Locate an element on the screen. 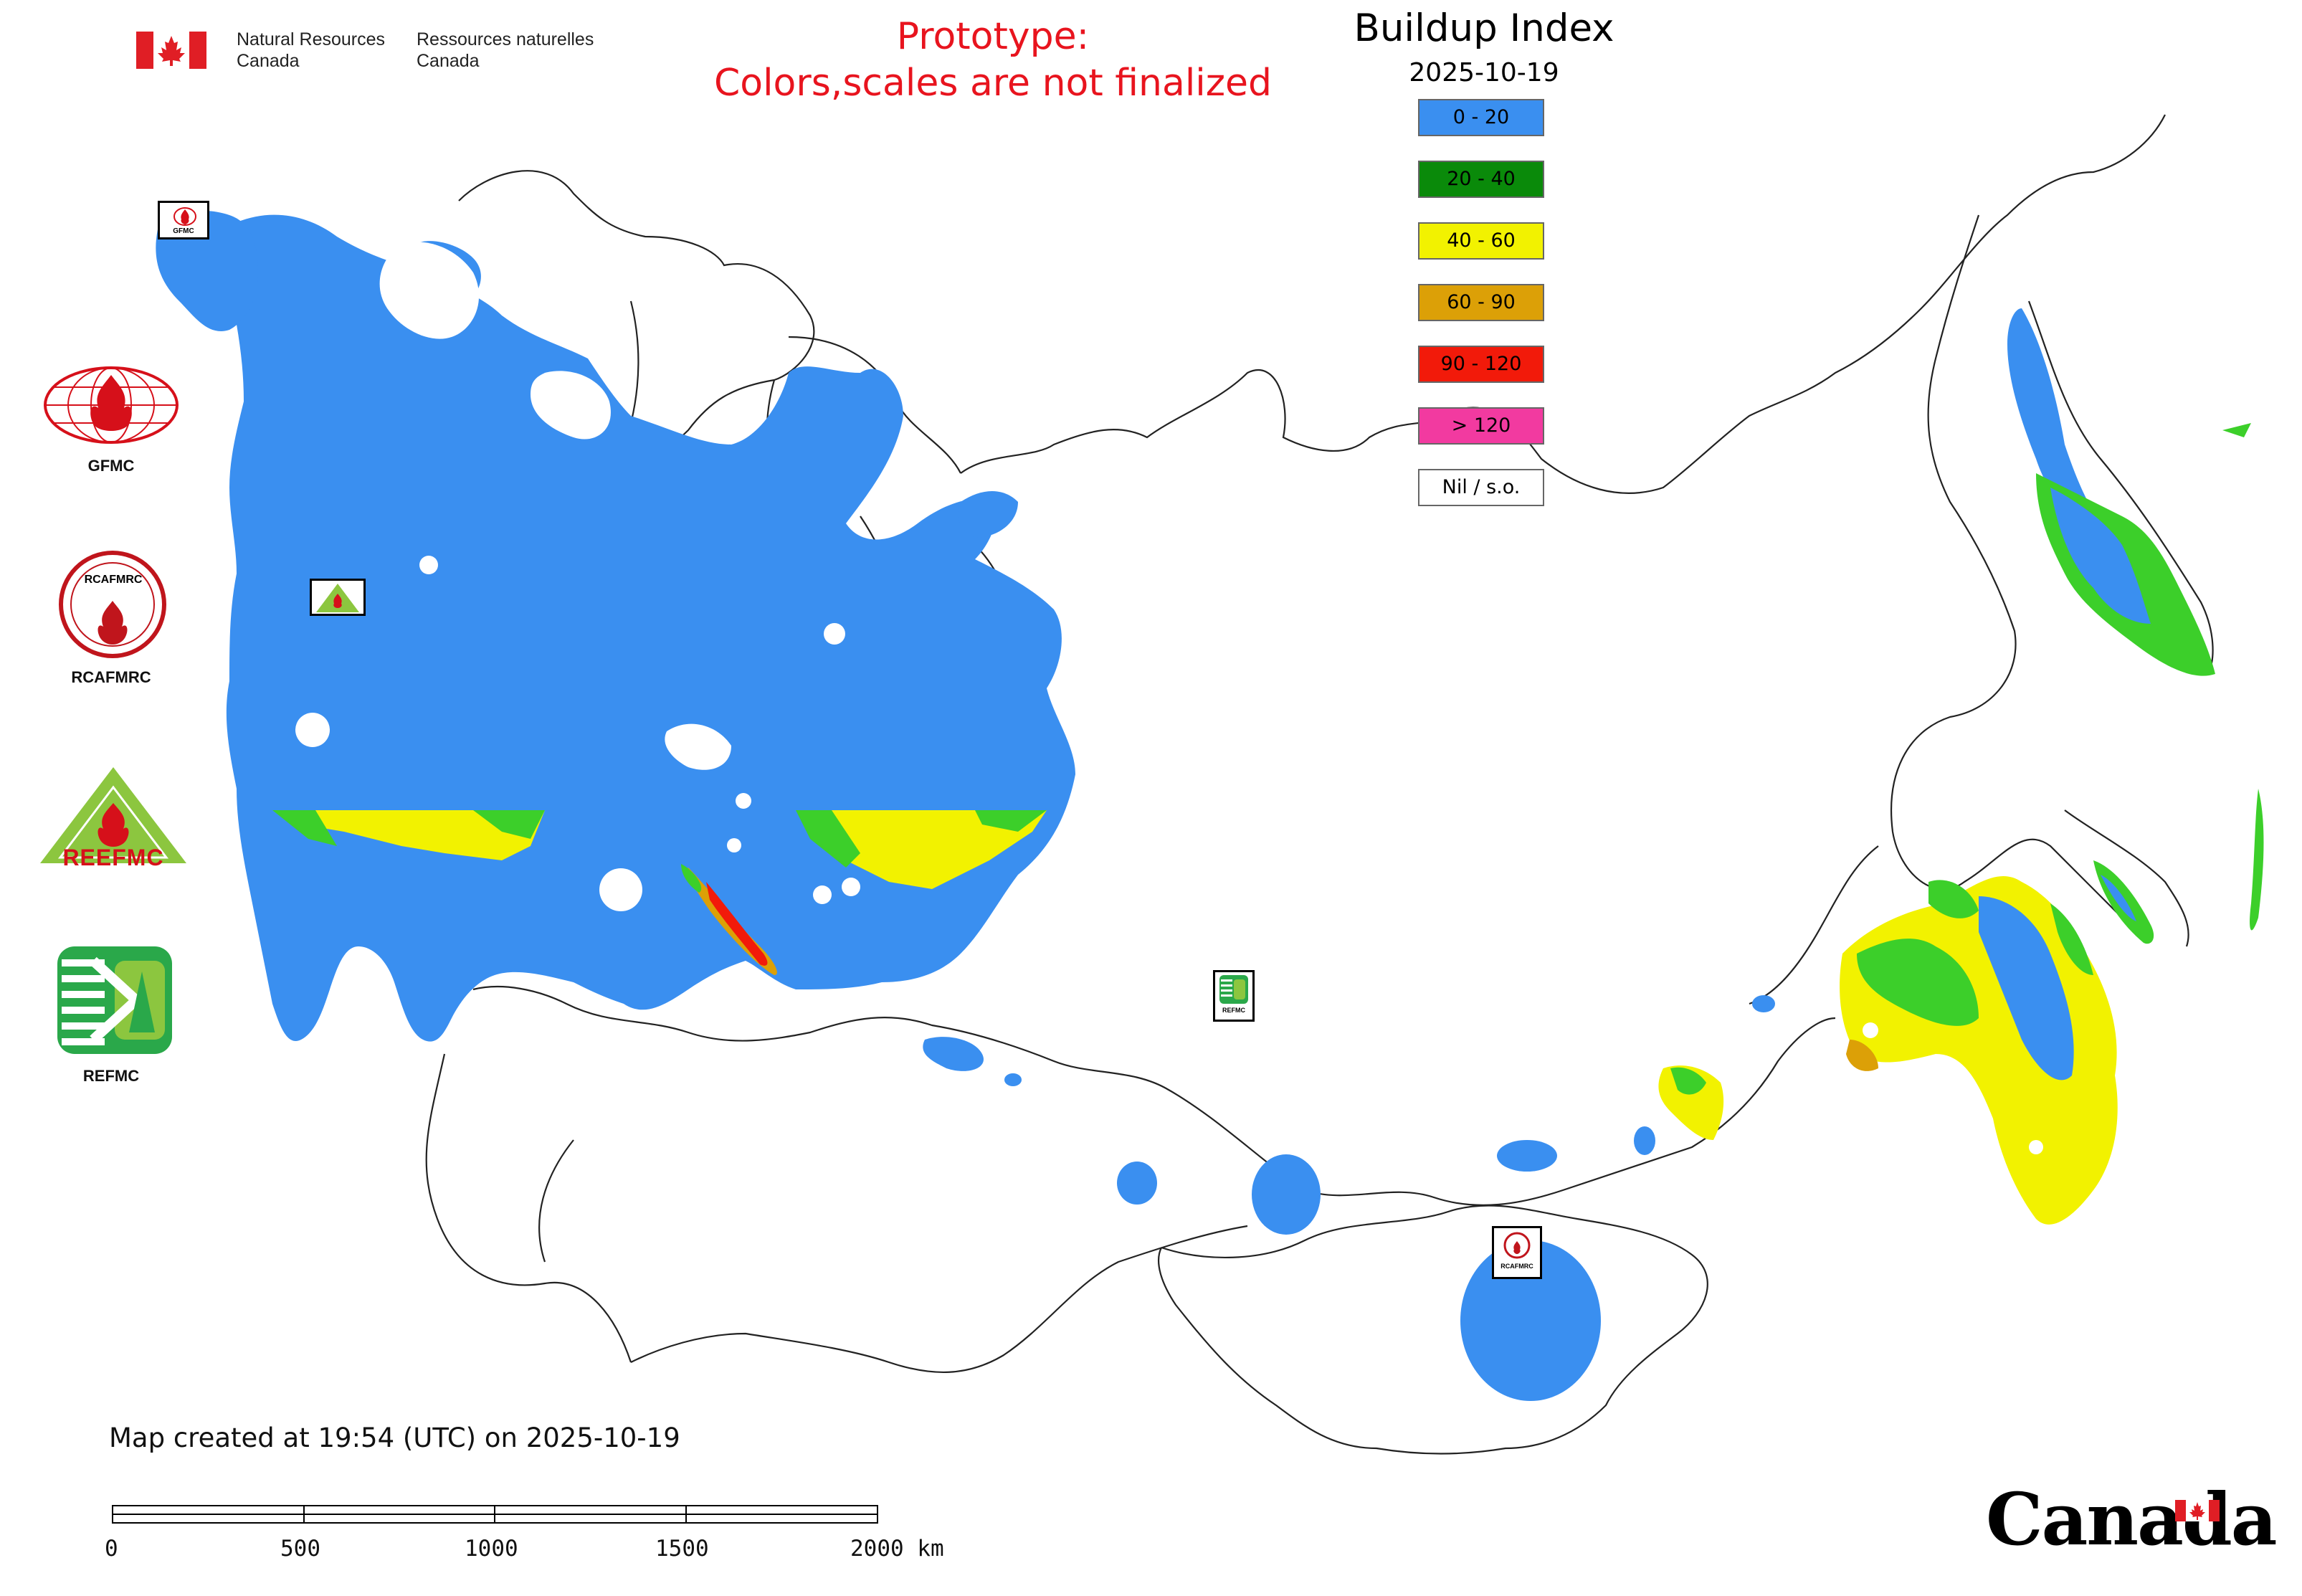 The height and width of the screenshot is (1596, 2302). scale-label-1500: 1500 is located at coordinates (682, 1549).